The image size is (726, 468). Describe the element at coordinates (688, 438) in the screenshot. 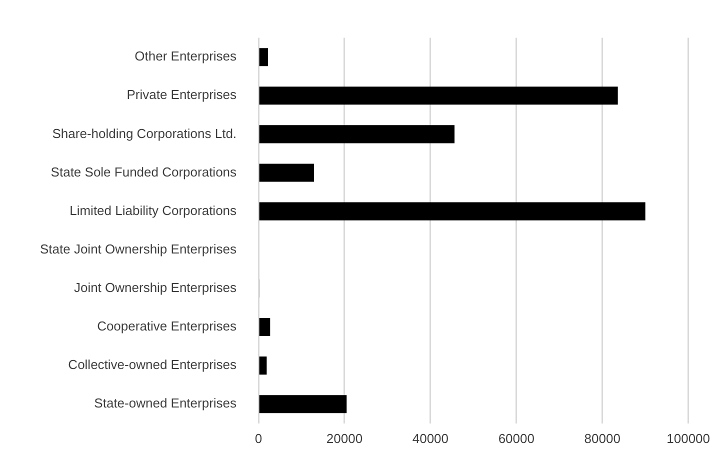

I see `x-tick-label: 100000` at that location.